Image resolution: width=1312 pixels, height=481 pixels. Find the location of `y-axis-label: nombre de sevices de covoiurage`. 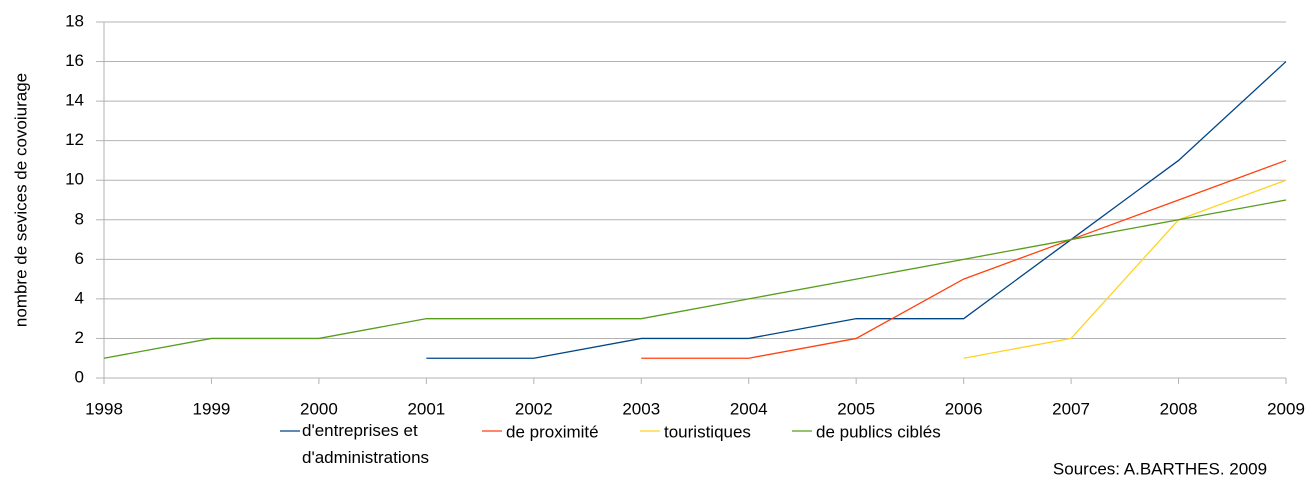

y-axis-label: nombre de sevices de covoiurage is located at coordinates (20, 200).